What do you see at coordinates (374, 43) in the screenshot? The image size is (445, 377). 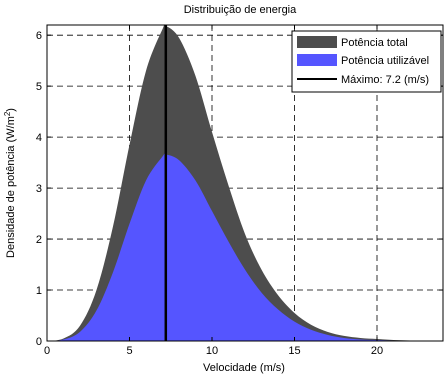 I see `legend-label-total: Potência total` at bounding box center [374, 43].